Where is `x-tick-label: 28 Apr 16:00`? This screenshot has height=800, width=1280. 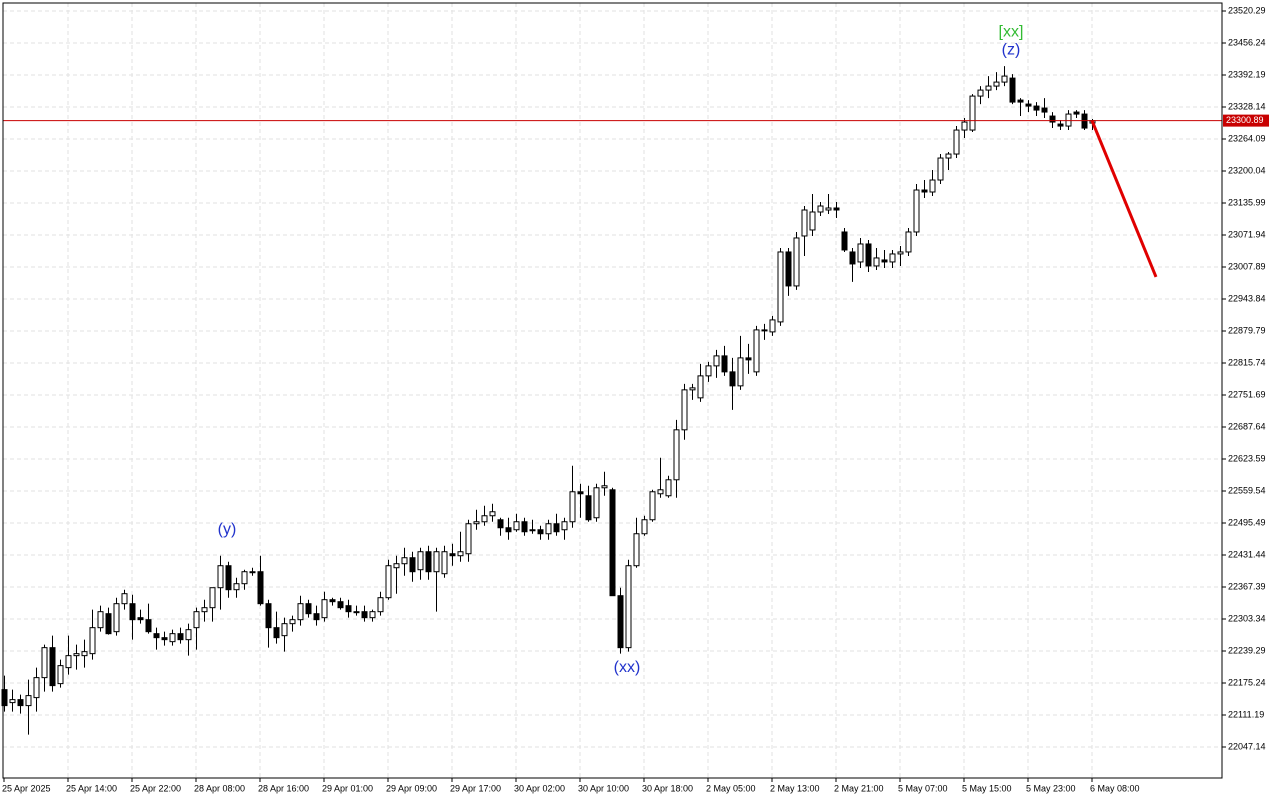
x-tick-label: 28 Apr 16:00 is located at coordinates (283, 788).